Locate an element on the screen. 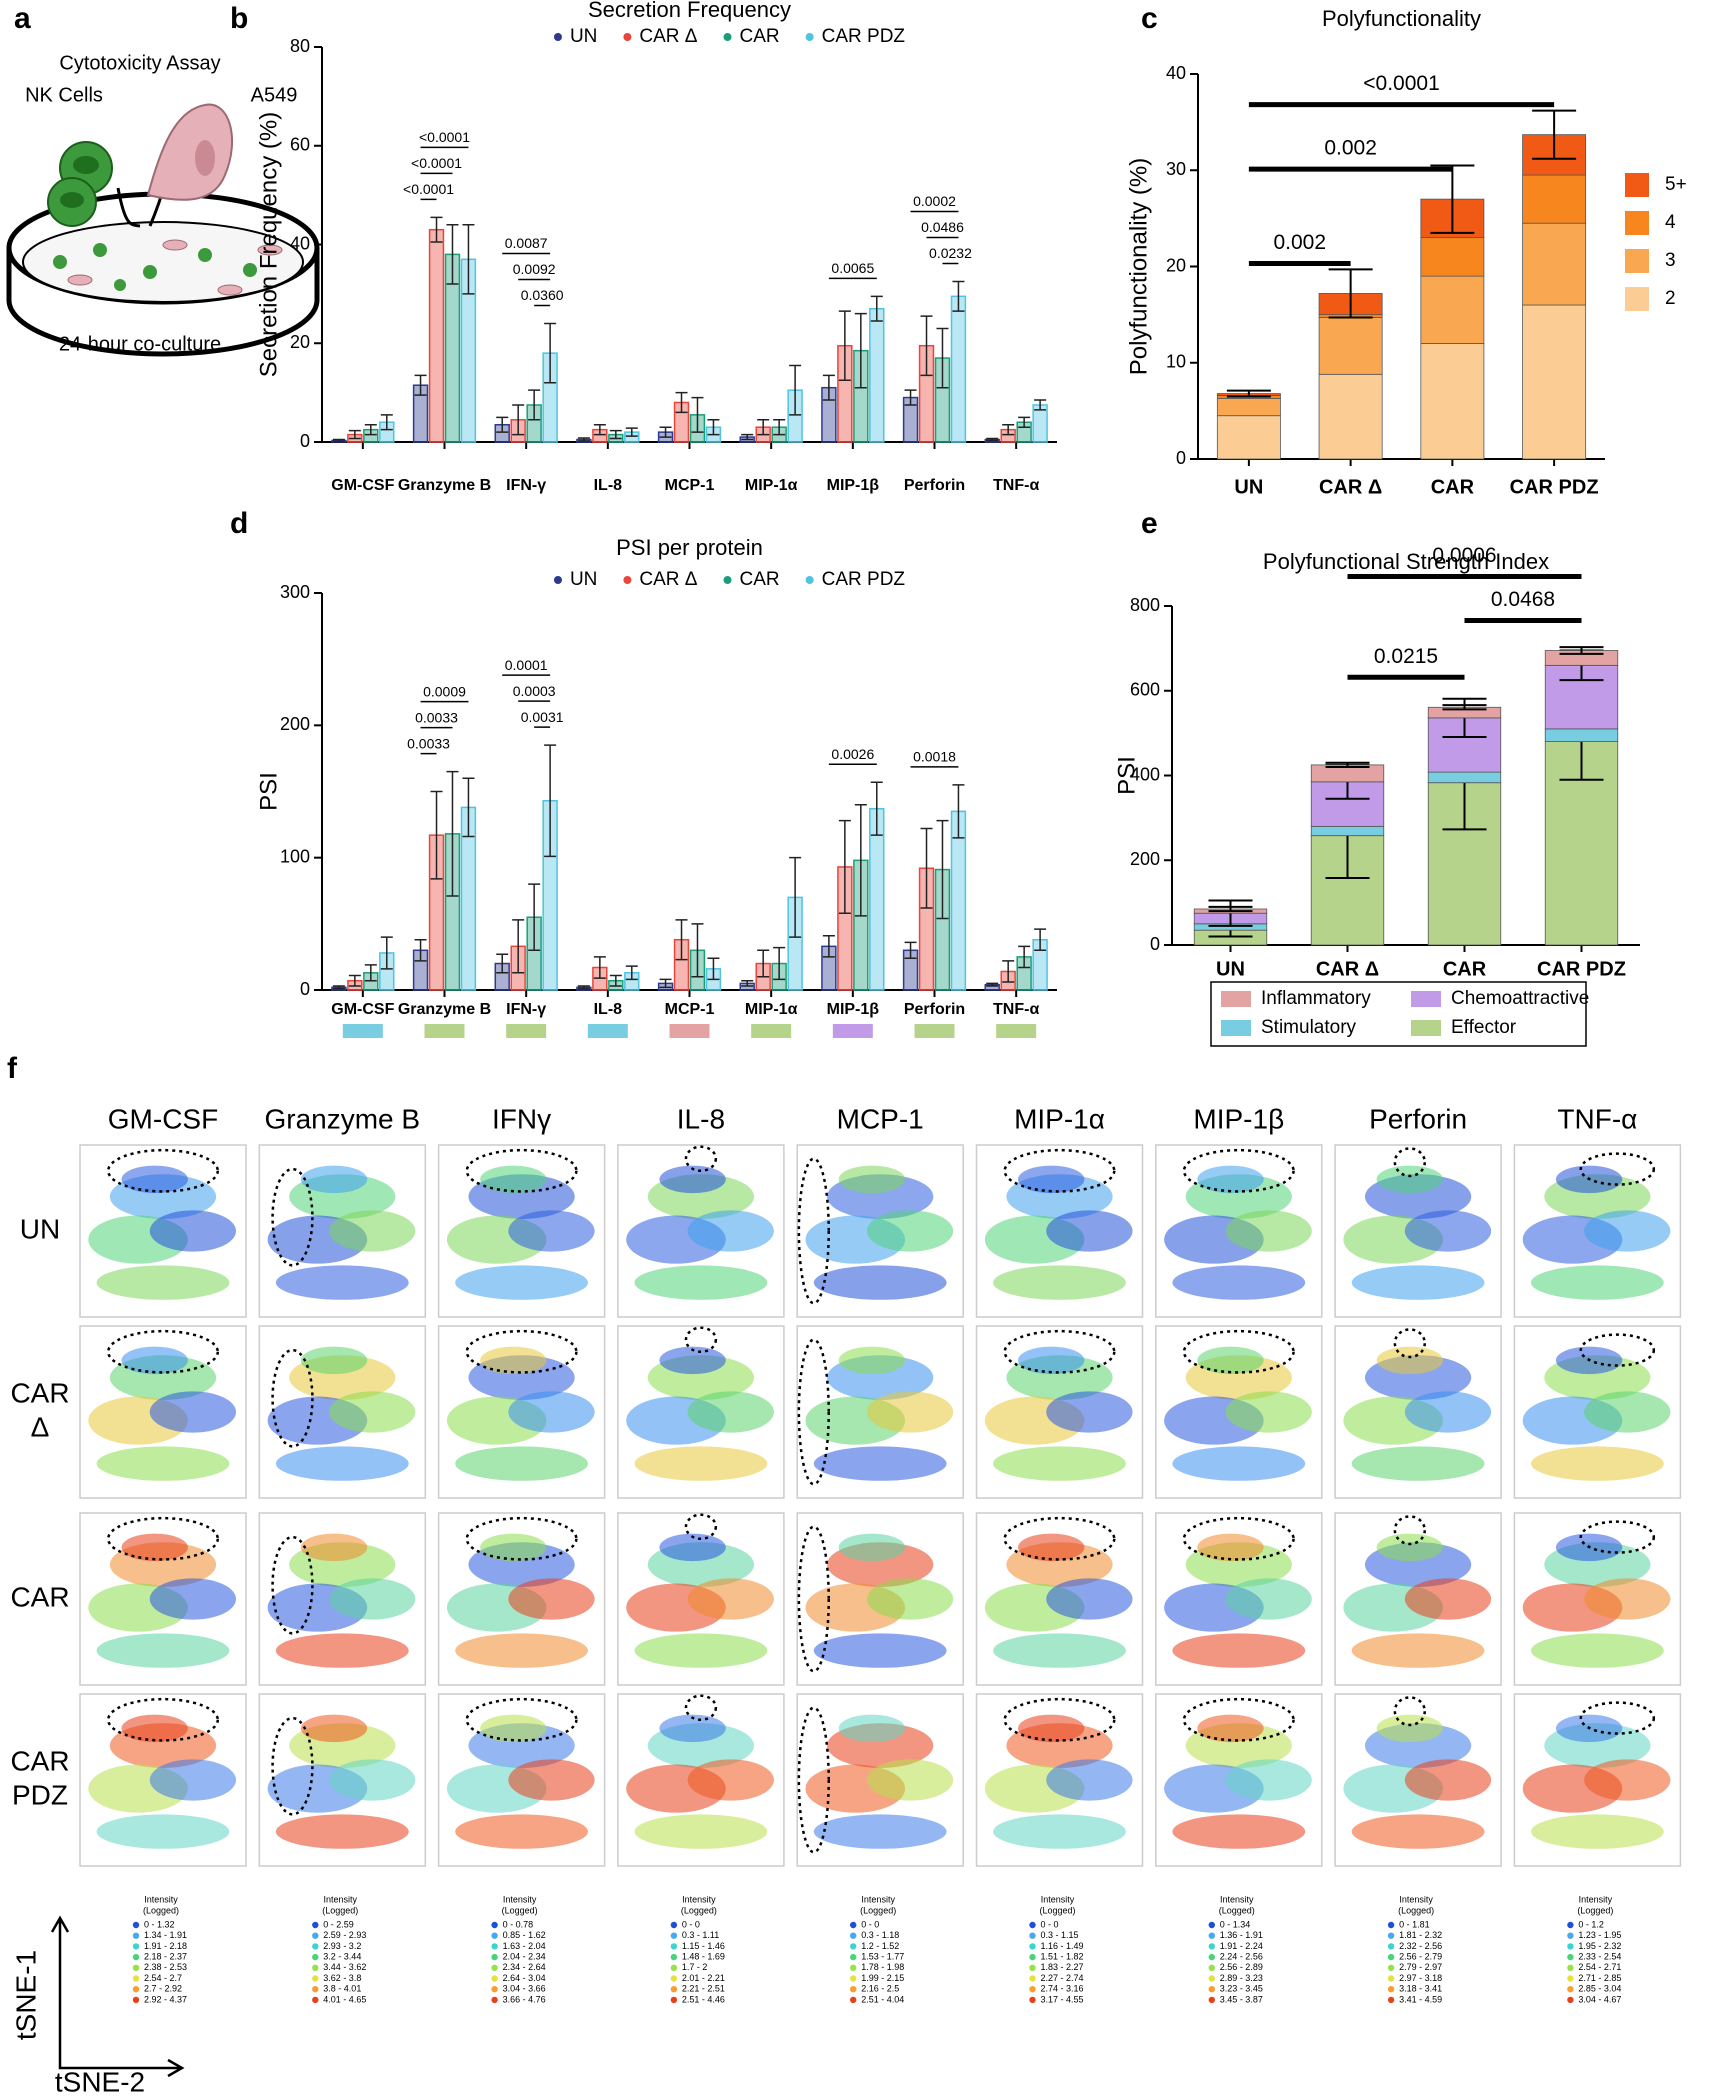  legend-label: 1.36 - 1.91 is located at coordinates (1241, 1935).